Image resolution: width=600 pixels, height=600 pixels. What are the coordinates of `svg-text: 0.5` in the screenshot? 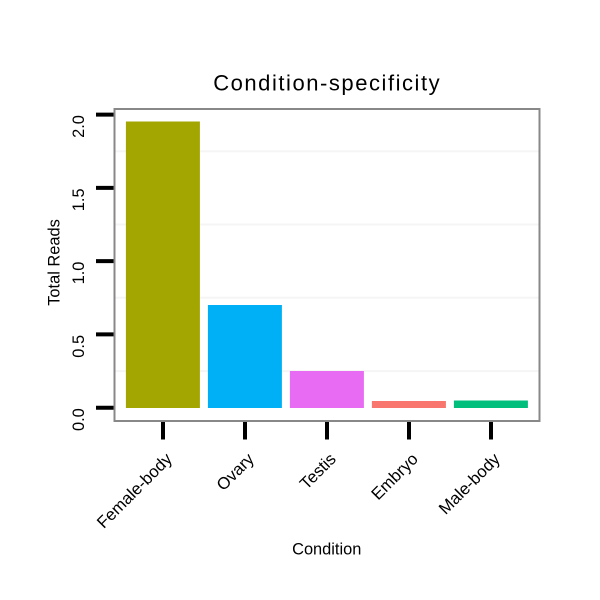 It's located at (79, 346).